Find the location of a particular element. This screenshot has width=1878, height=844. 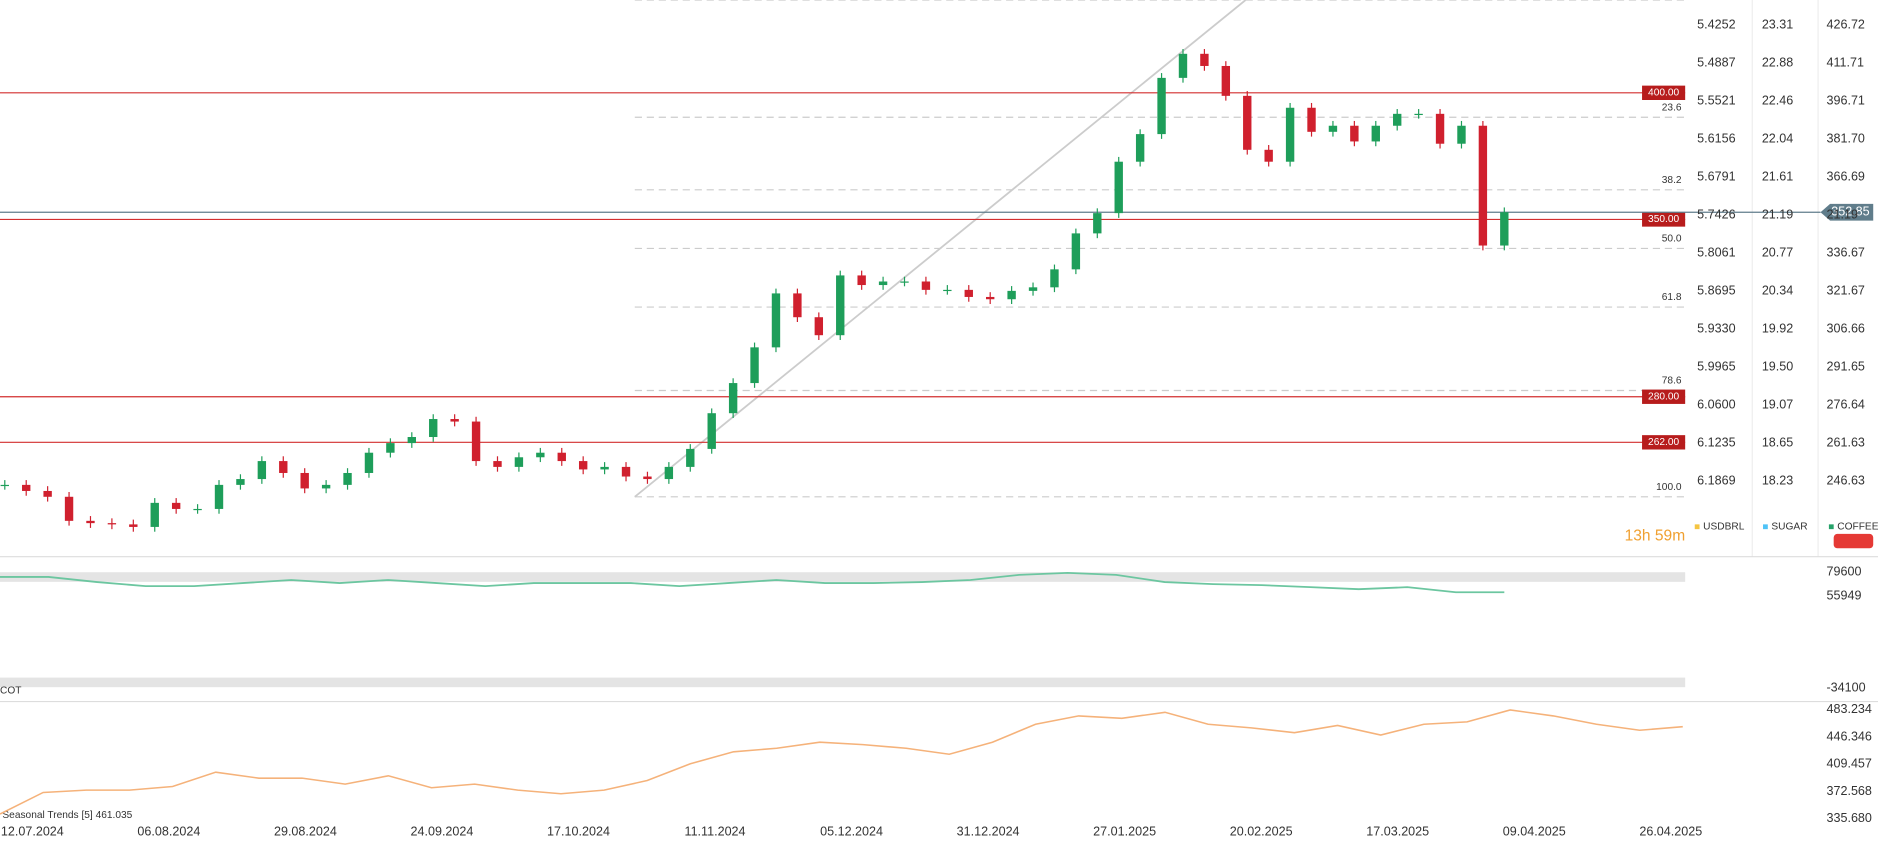

level-badge is located at coordinates (1664, 442).